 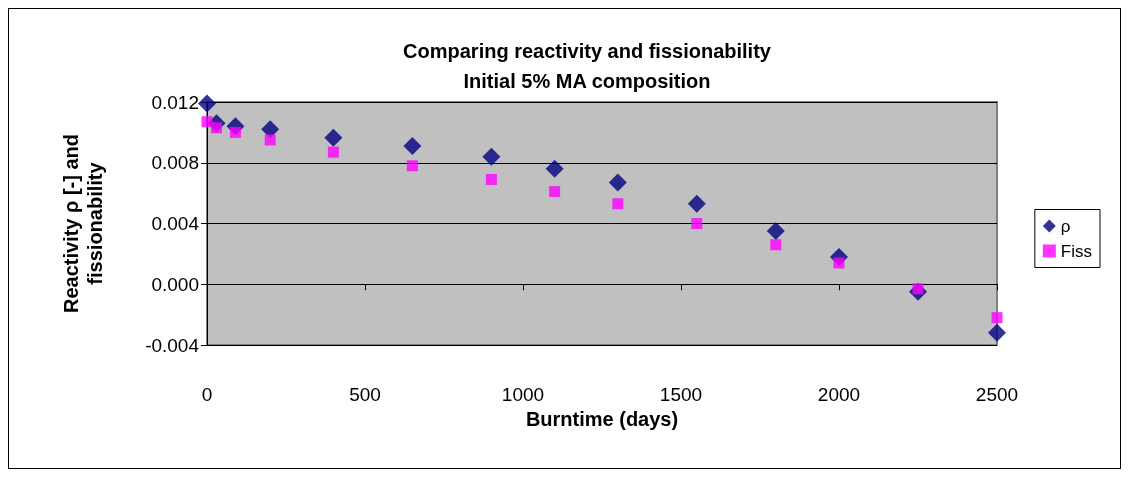 I want to click on x-tick-label: 2500, so click(x=997, y=394).